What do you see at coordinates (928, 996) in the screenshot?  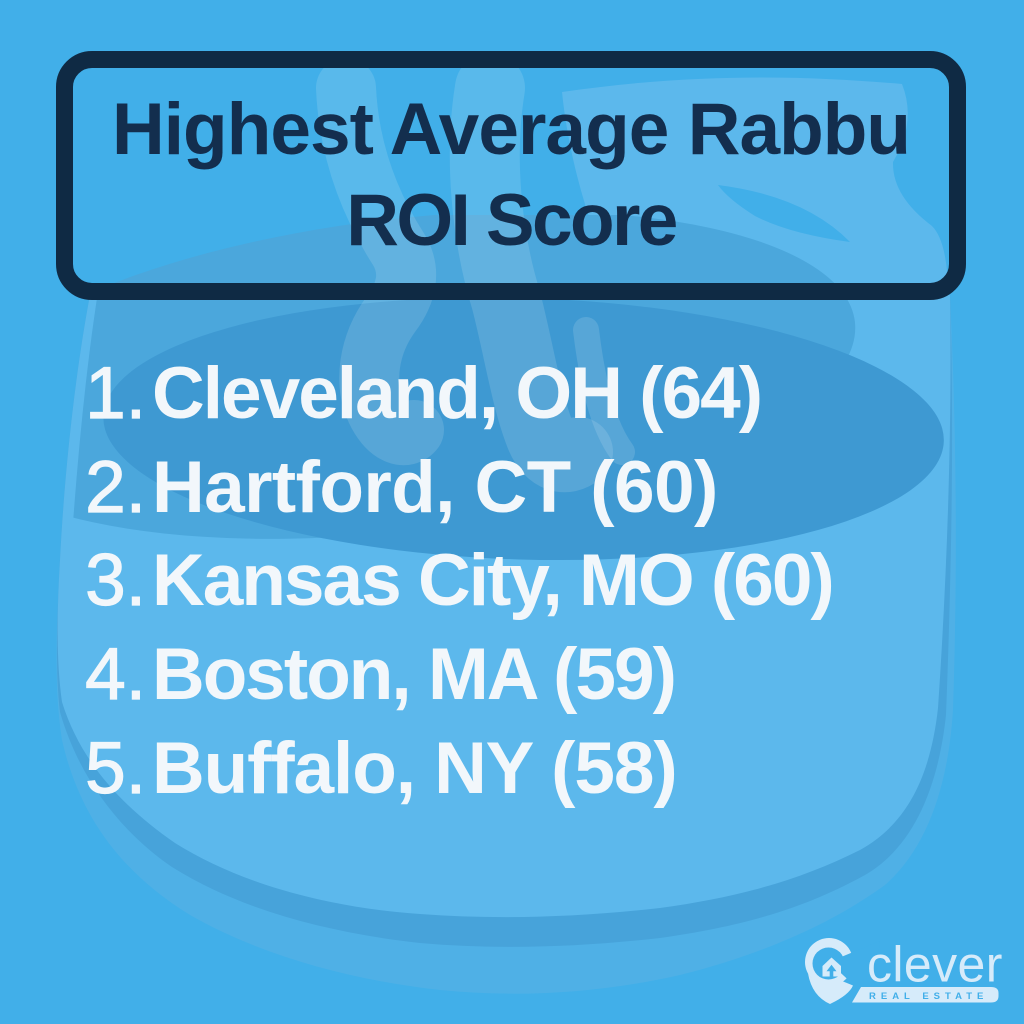 I see `svg-text: REAL ESTATE` at bounding box center [928, 996].